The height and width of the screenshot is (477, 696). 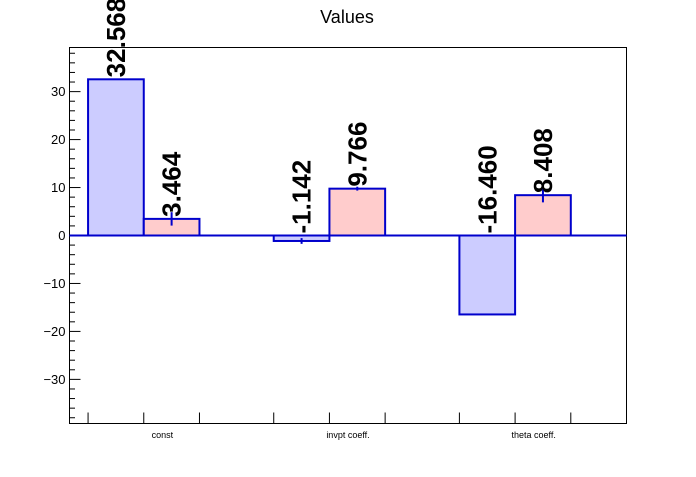 I want to click on x-category-label: invpt coeff., so click(x=347, y=435).